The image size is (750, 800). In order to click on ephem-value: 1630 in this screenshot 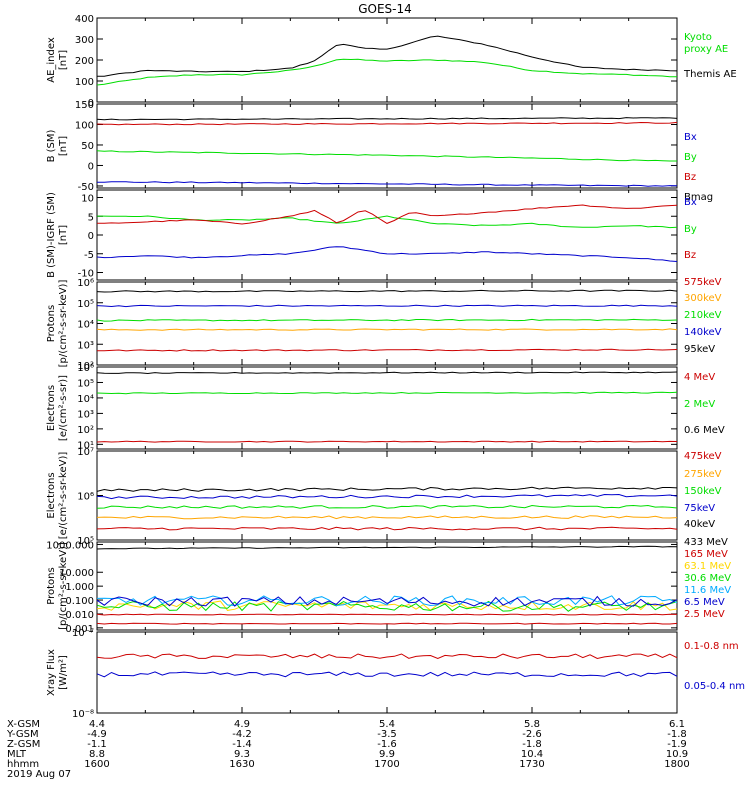, I will do `click(241, 764)`.